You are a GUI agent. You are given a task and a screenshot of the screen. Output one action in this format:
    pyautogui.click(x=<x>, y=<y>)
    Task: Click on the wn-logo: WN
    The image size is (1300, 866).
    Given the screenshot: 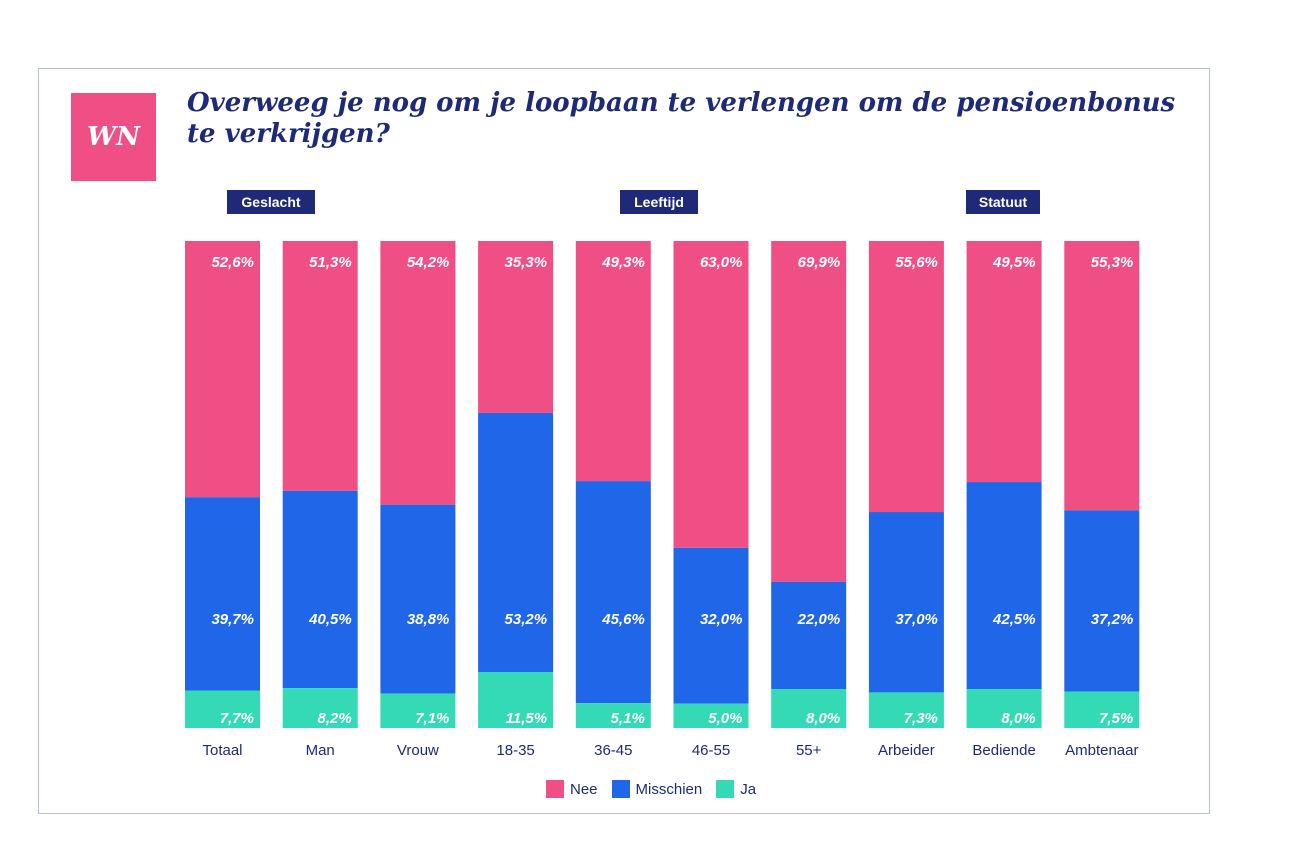 What is the action you would take?
    pyautogui.click(x=113, y=137)
    